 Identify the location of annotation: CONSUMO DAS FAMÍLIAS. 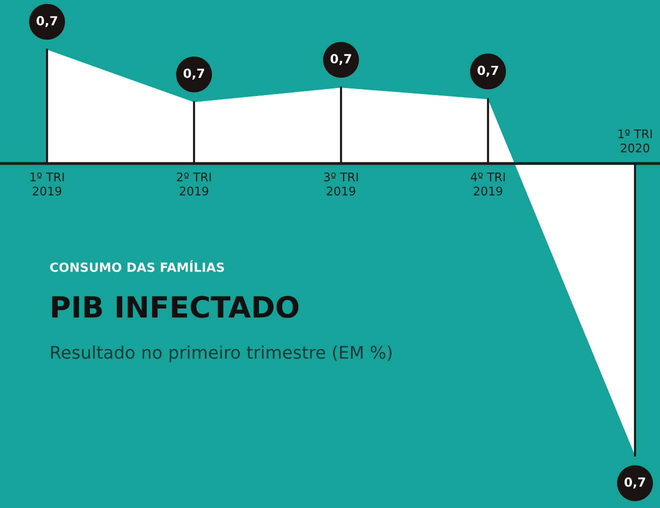
(137, 266).